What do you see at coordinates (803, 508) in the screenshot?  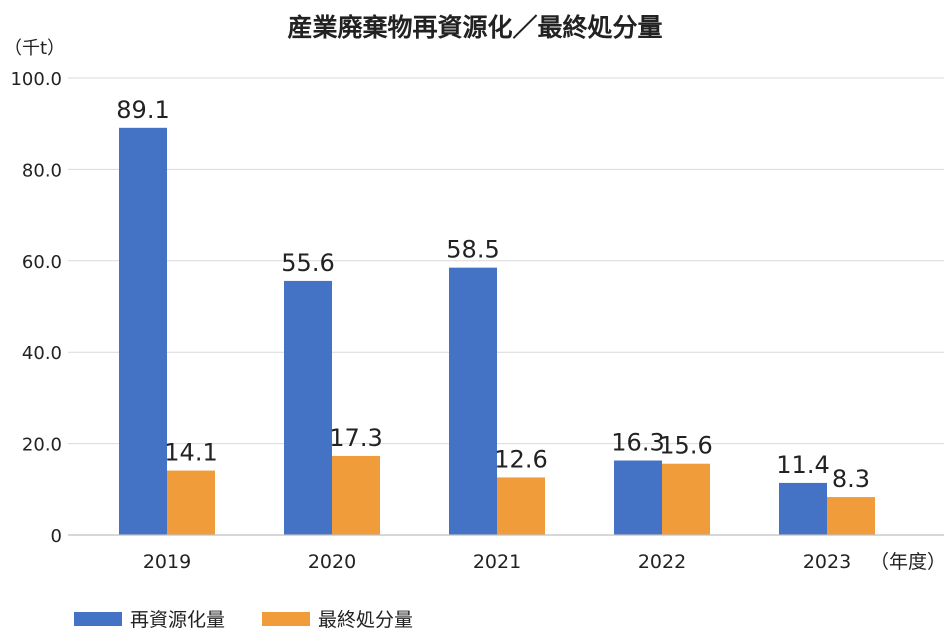 I see `bar-recycled-2023` at bounding box center [803, 508].